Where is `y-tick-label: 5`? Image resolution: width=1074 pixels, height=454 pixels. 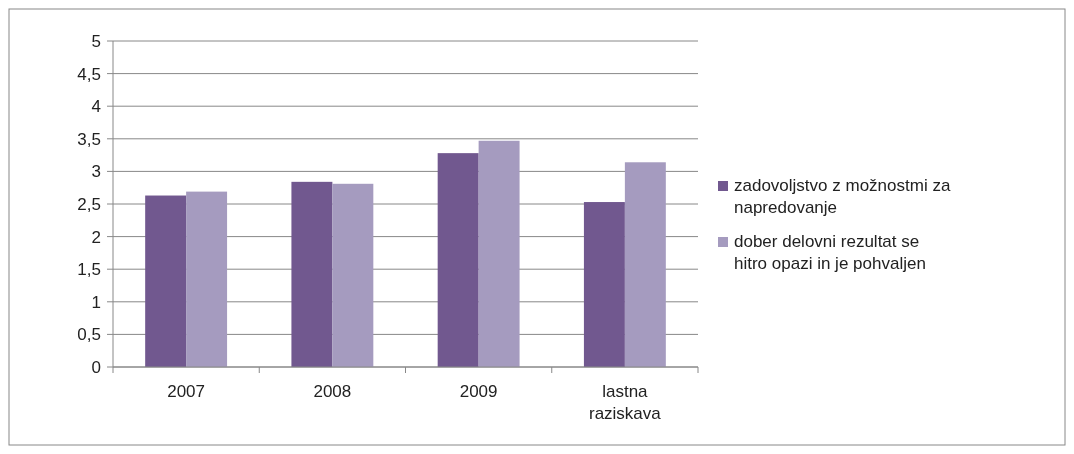
y-tick-label: 5 is located at coordinates (96, 41).